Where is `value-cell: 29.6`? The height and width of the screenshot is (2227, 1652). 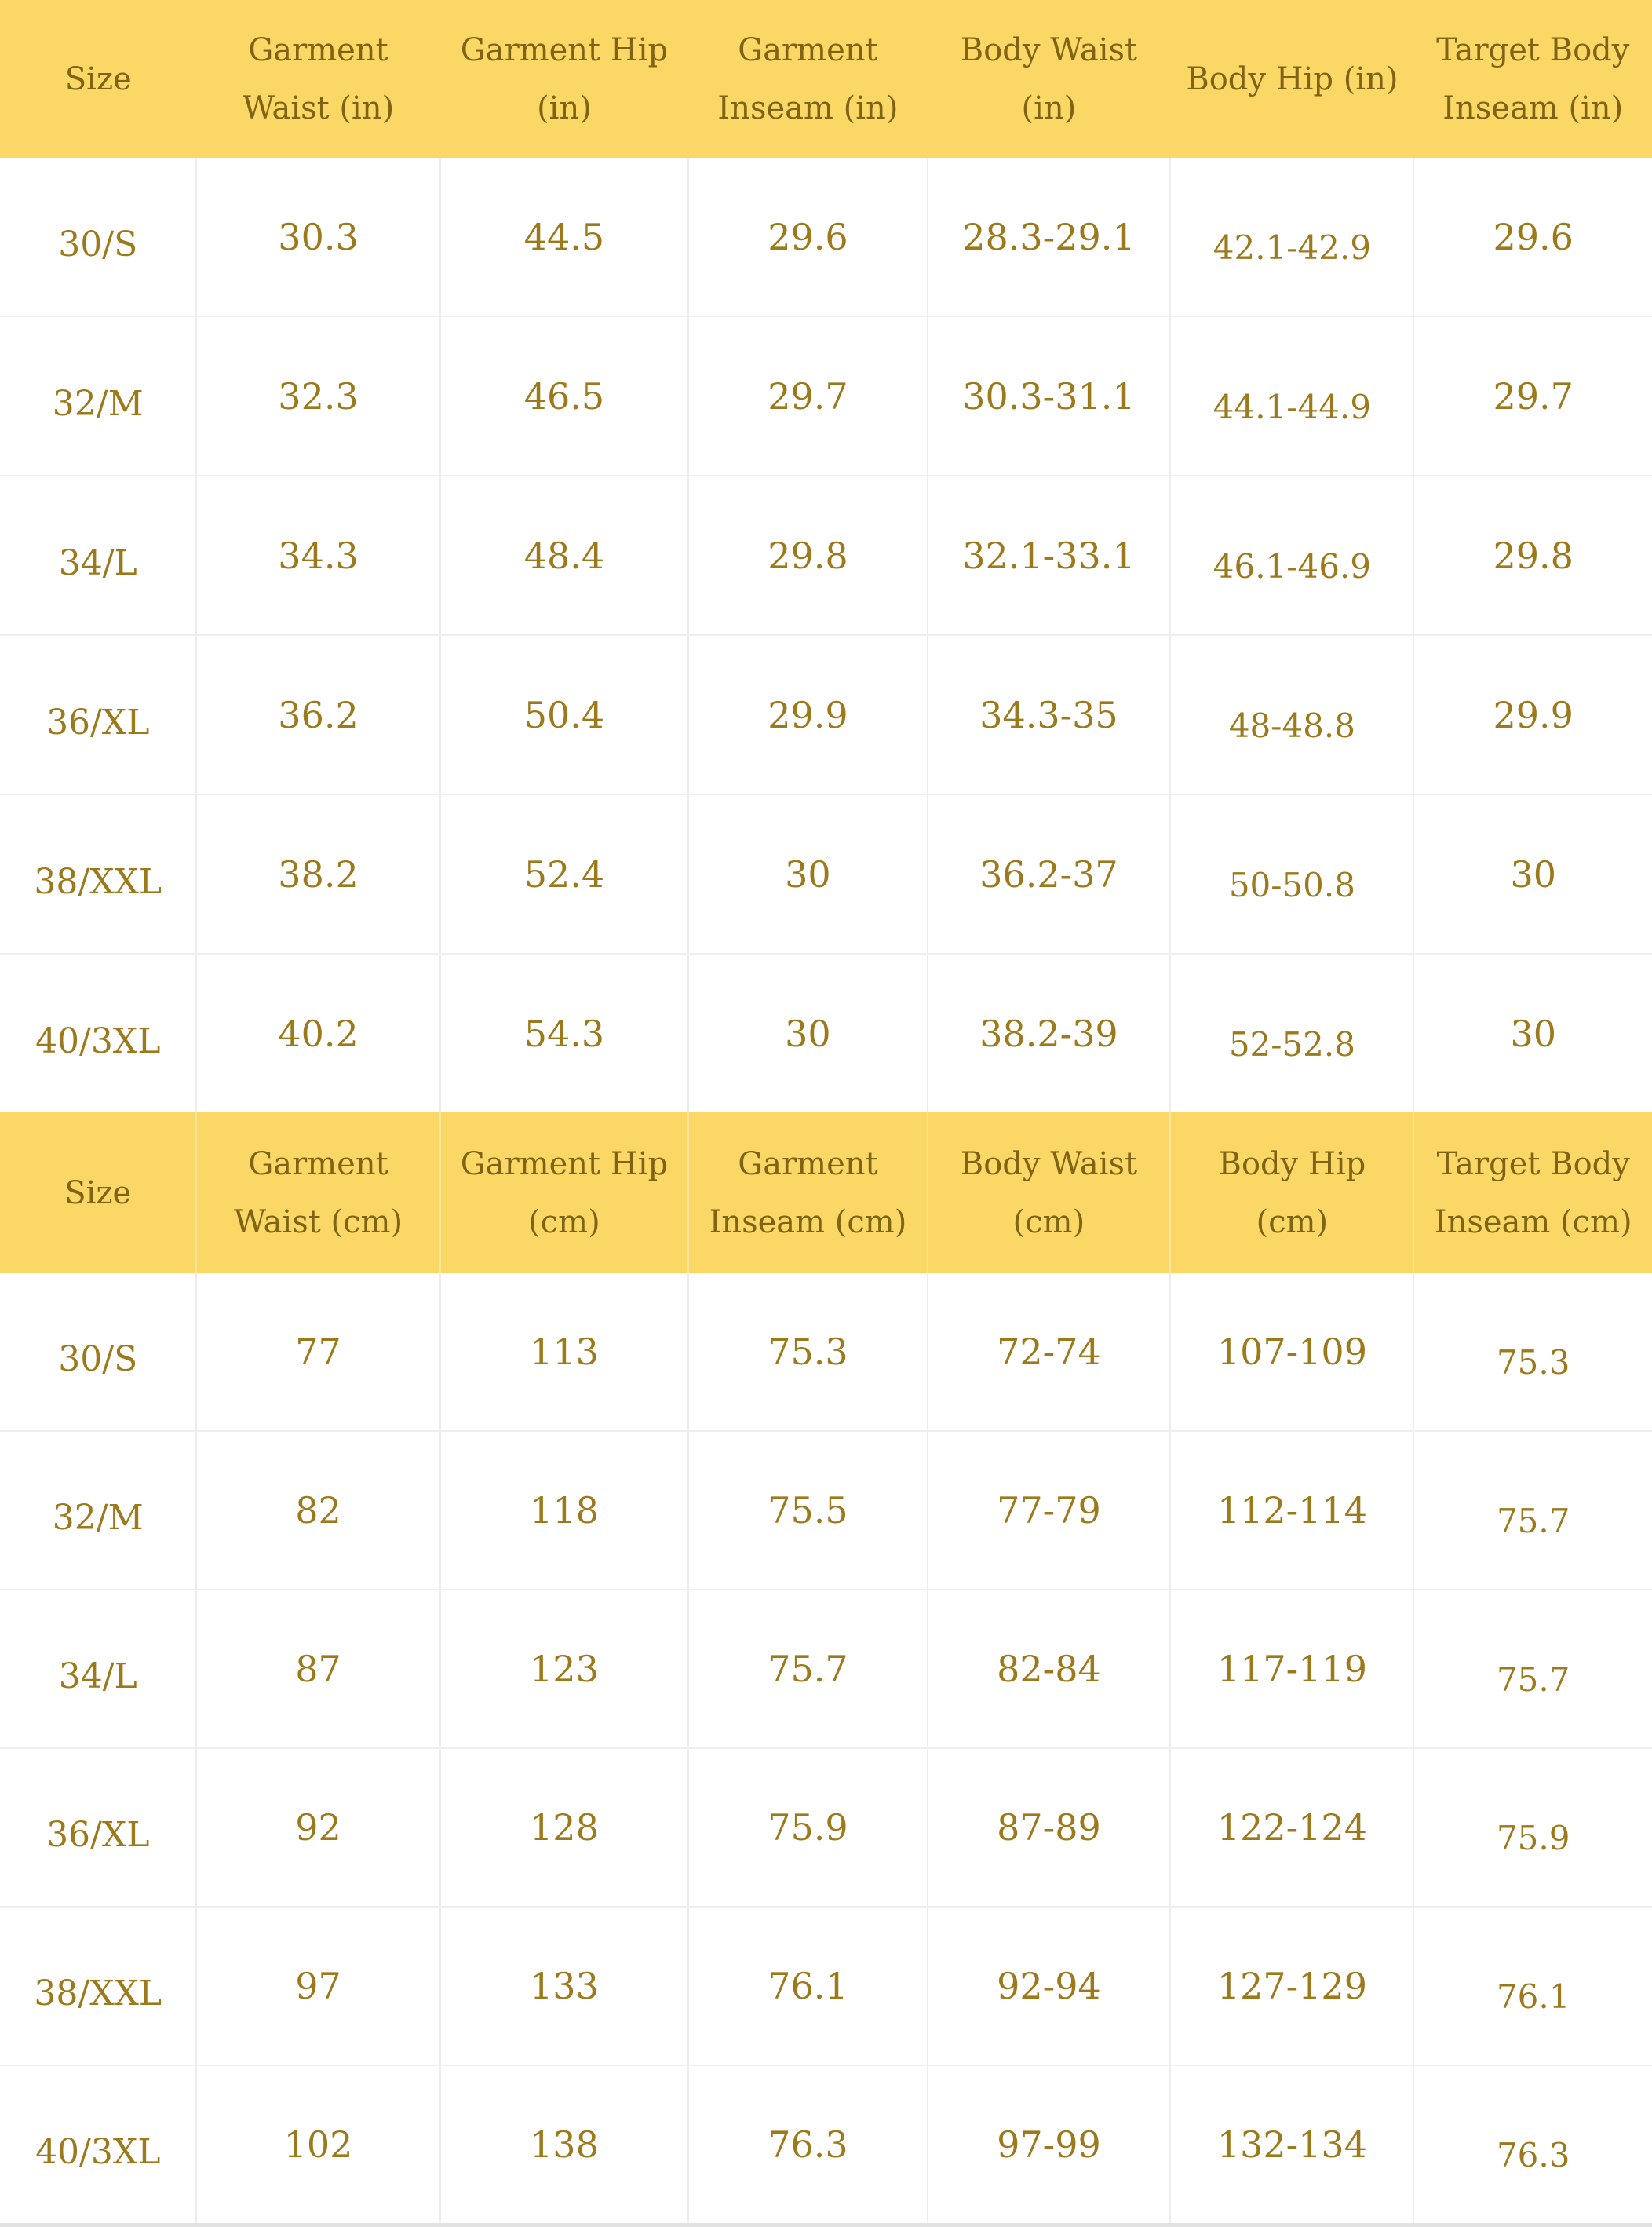
value-cell: 29.6 is located at coordinates (1532, 237).